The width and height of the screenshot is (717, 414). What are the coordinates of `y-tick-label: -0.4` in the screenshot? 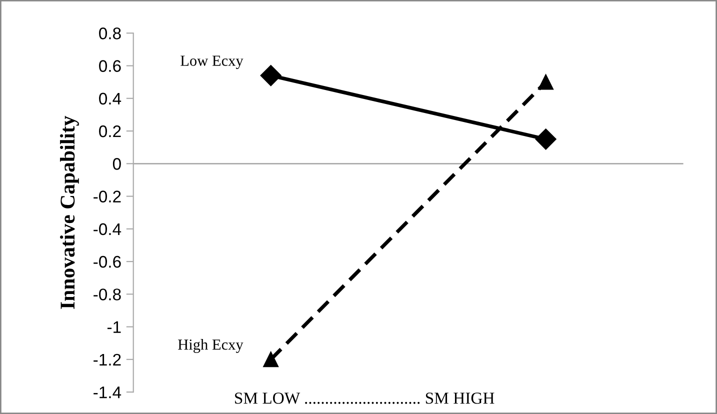 It's located at (108, 229).